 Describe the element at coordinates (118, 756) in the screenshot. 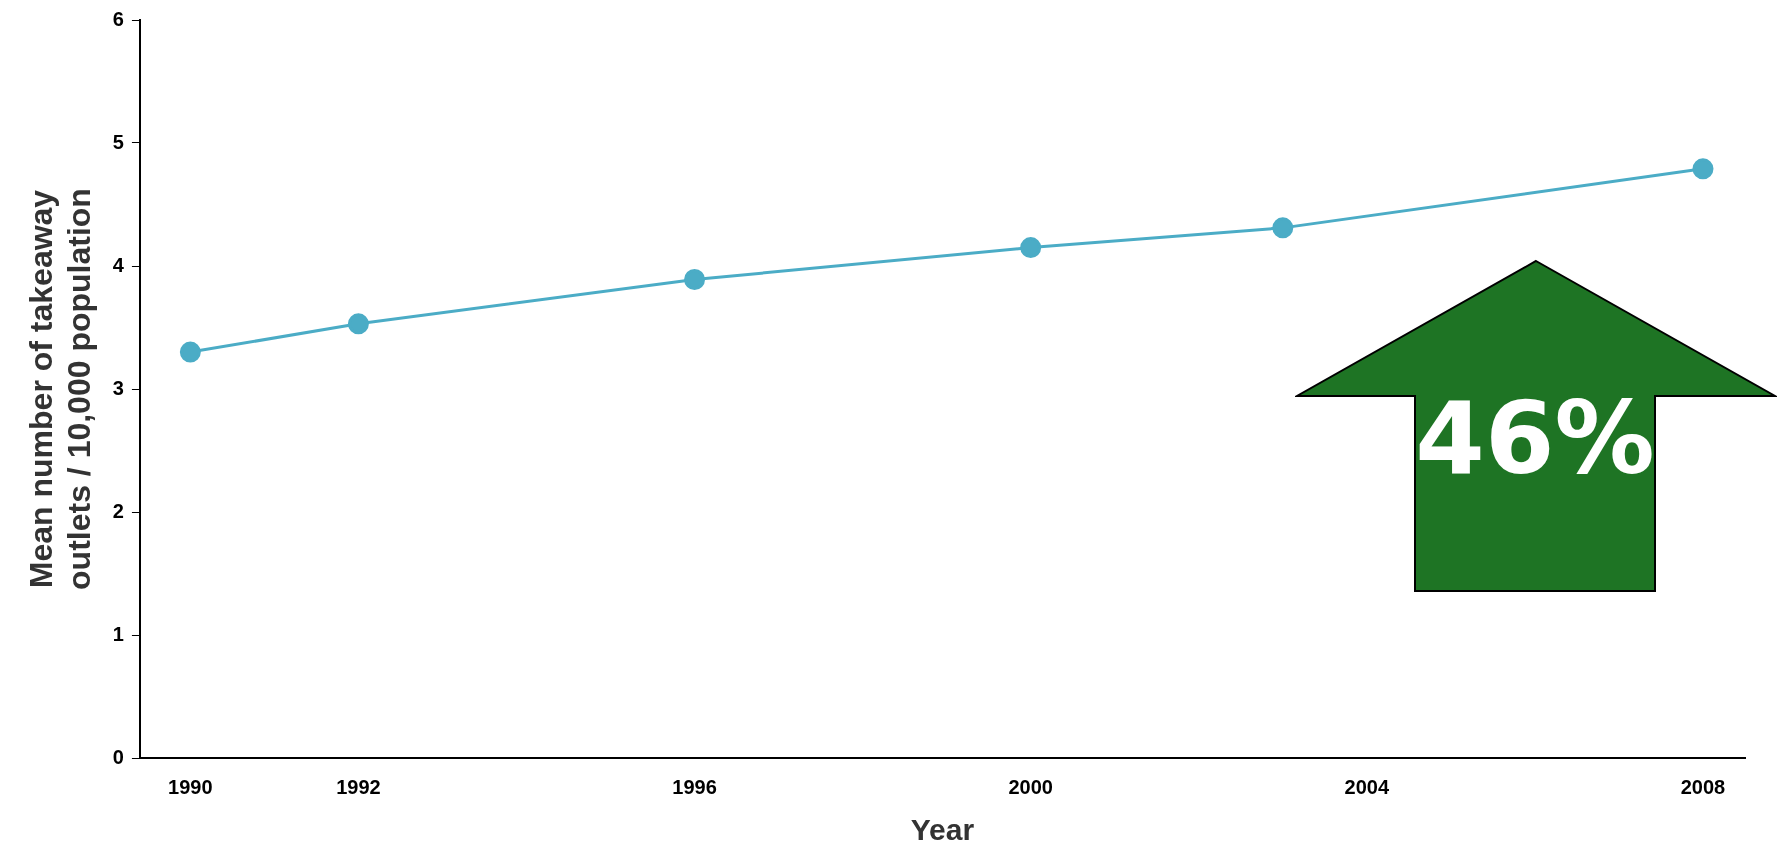

I see `y-tick-label: 0` at that location.